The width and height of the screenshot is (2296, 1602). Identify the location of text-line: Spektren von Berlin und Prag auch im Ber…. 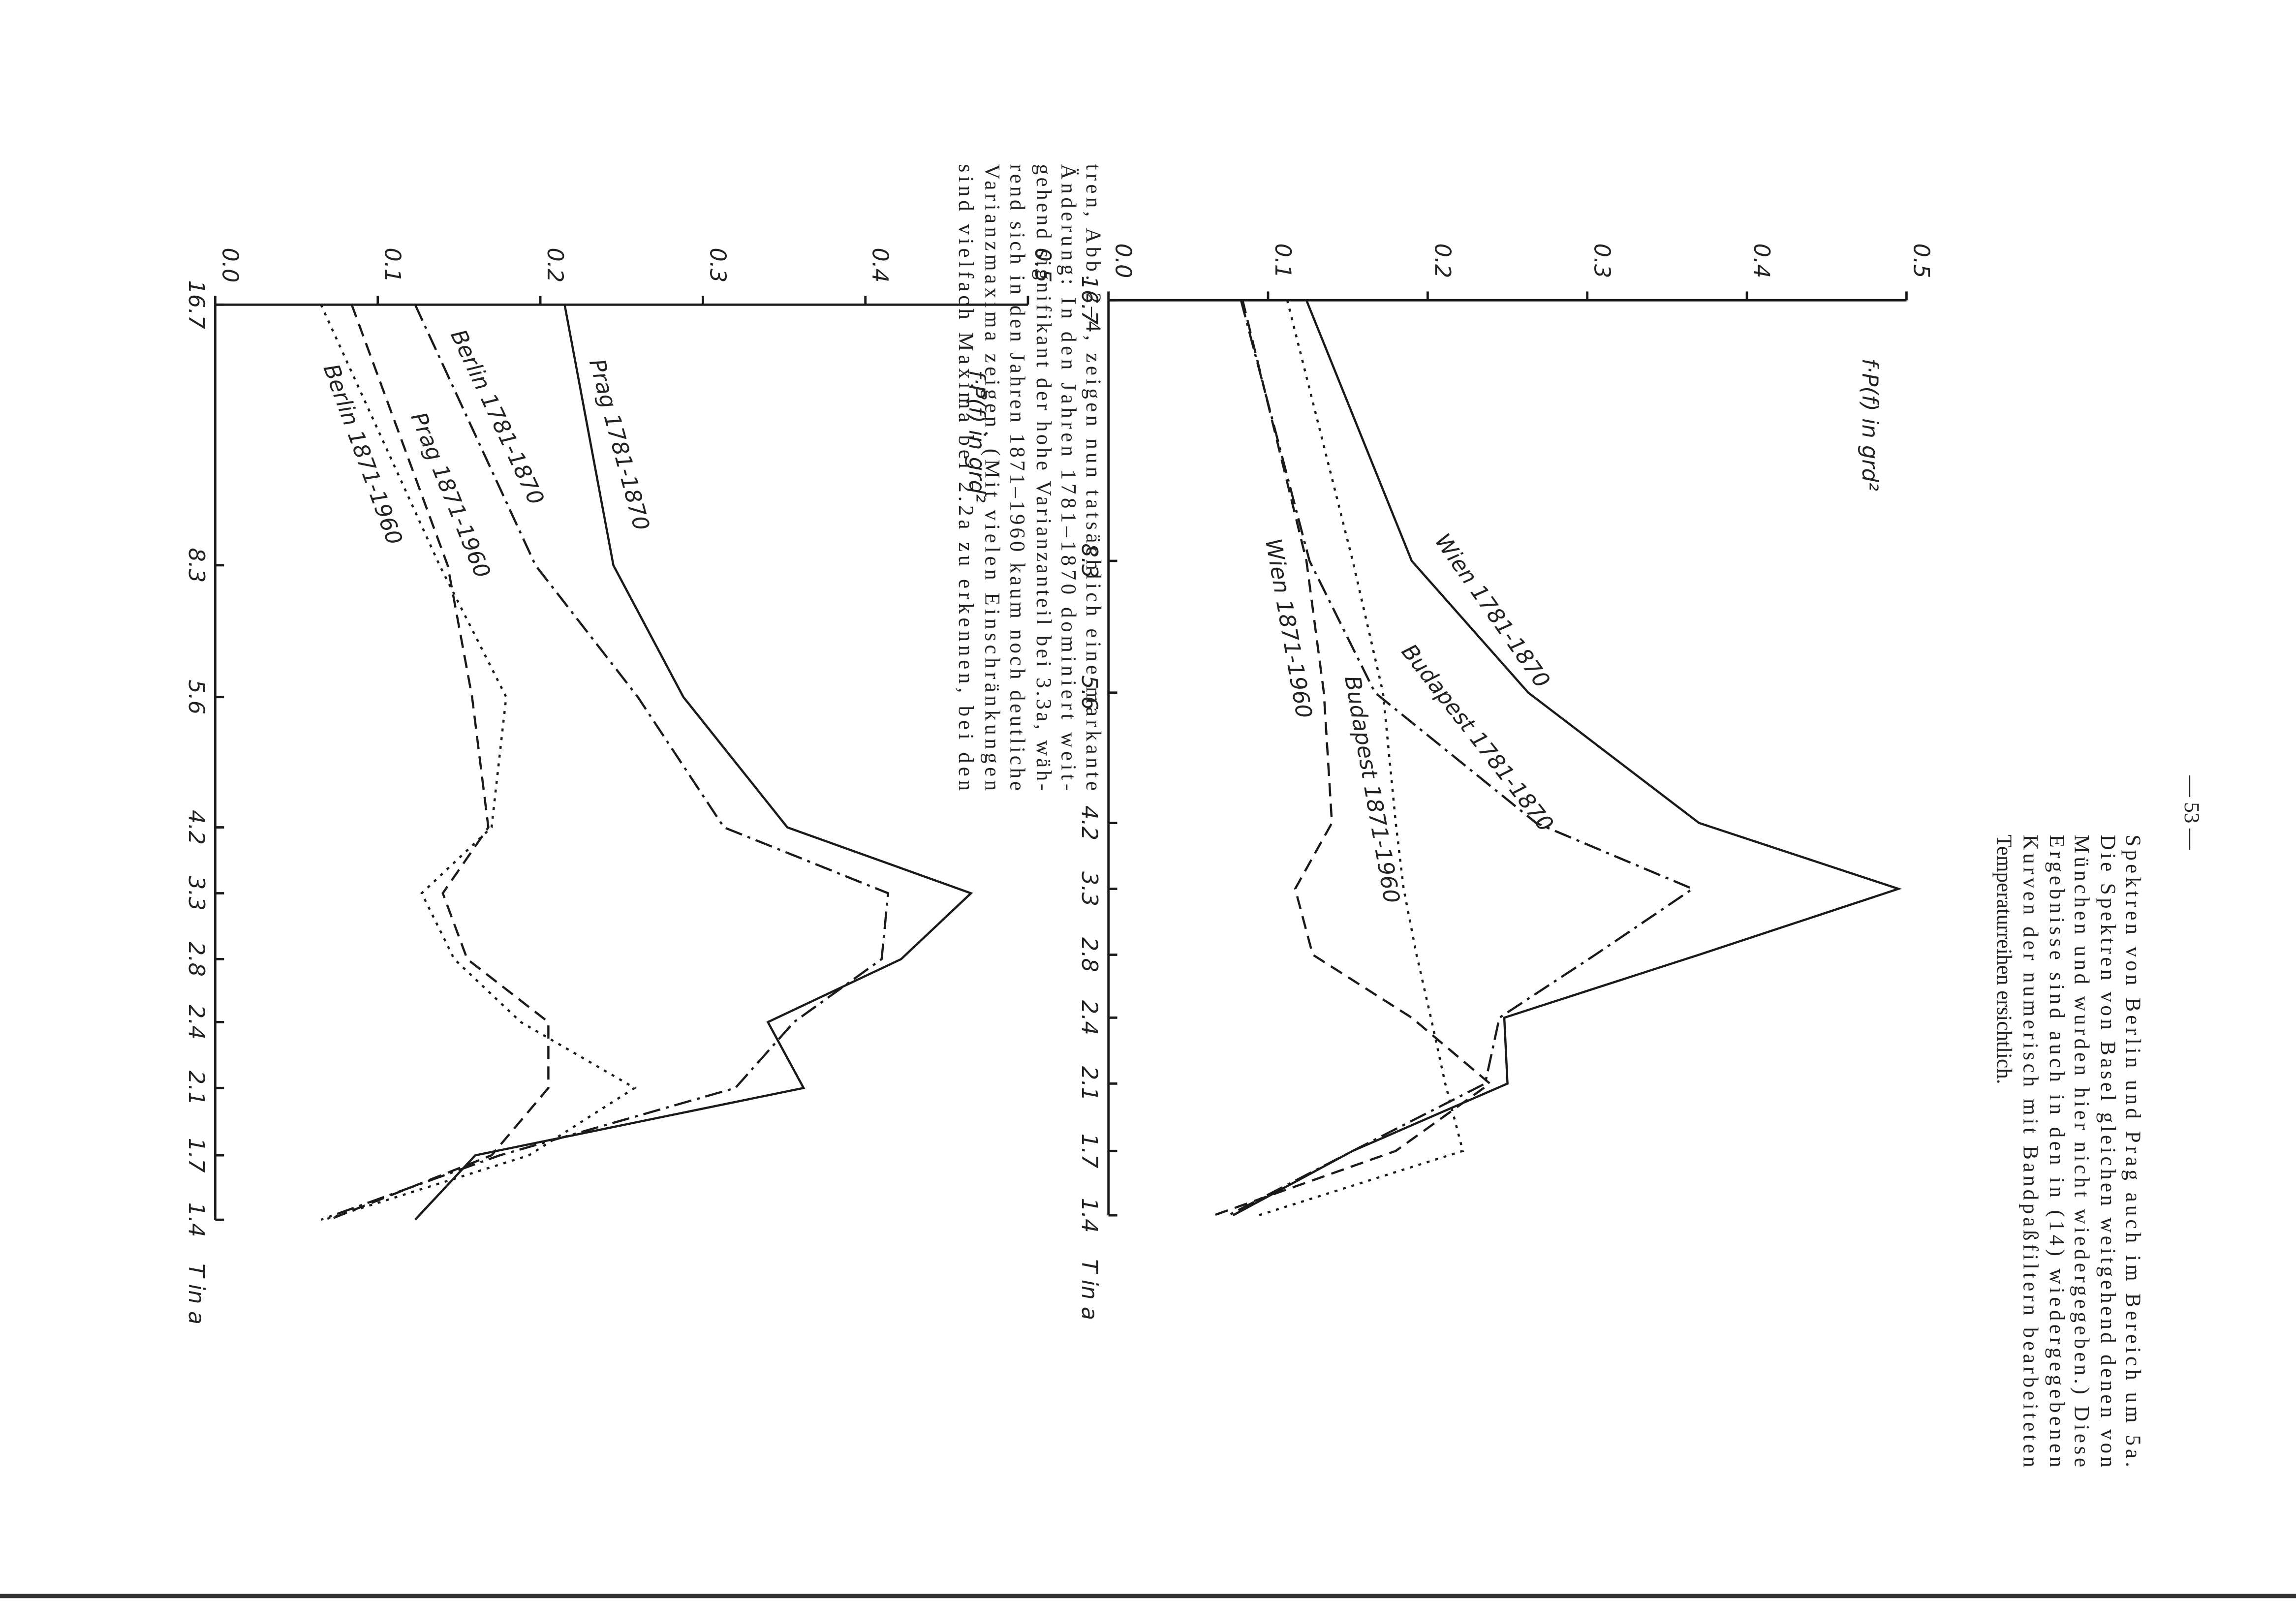
(2132, 1150).